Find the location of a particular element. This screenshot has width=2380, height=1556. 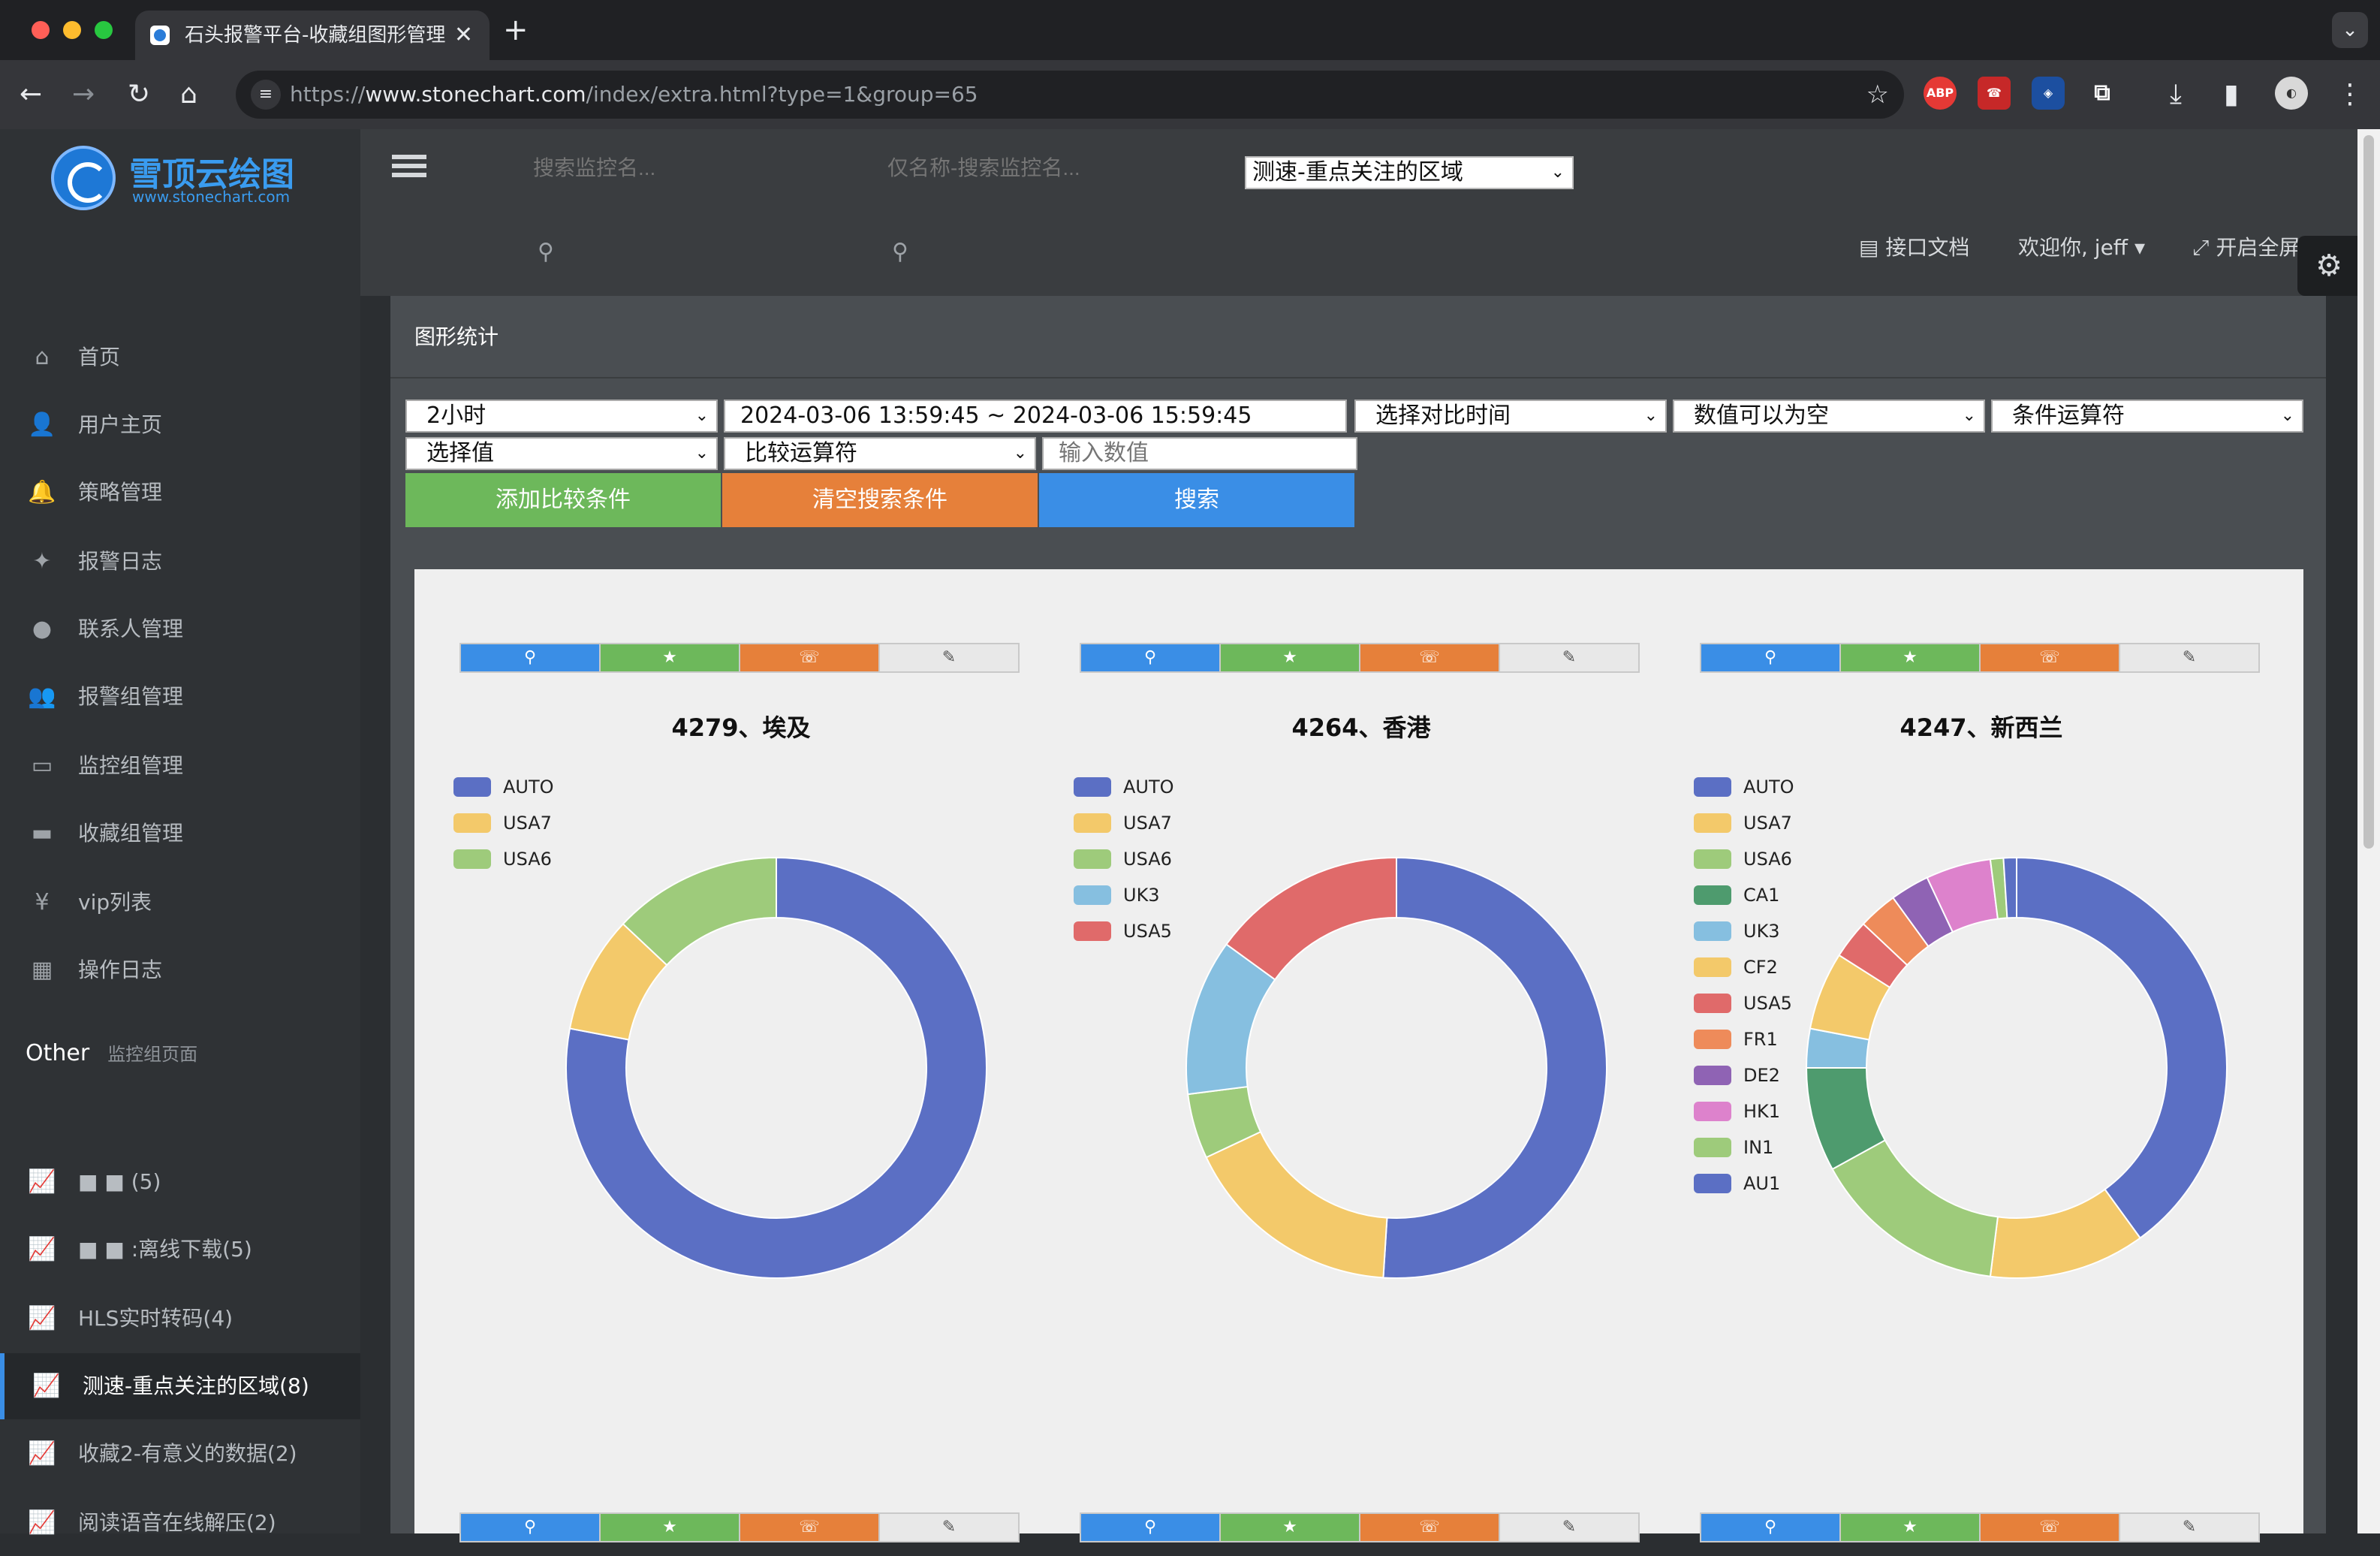

condition-operator-select: 条件运算符 ⌄ is located at coordinates (2147, 417).